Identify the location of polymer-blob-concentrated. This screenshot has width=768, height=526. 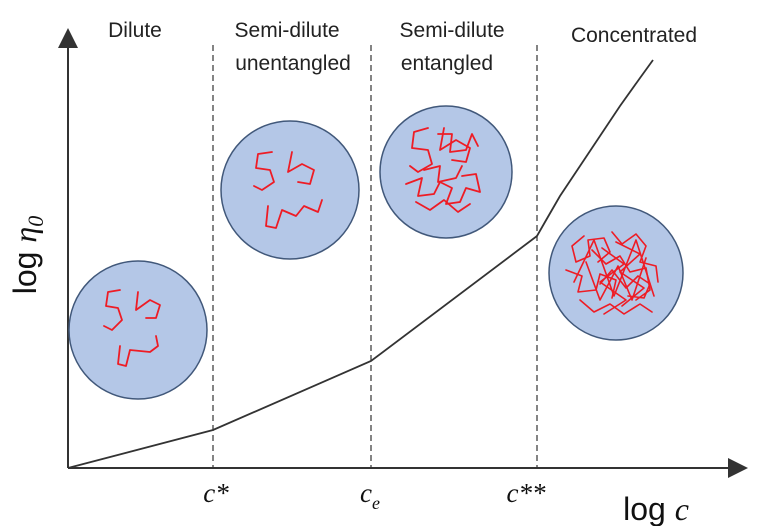
(616, 273).